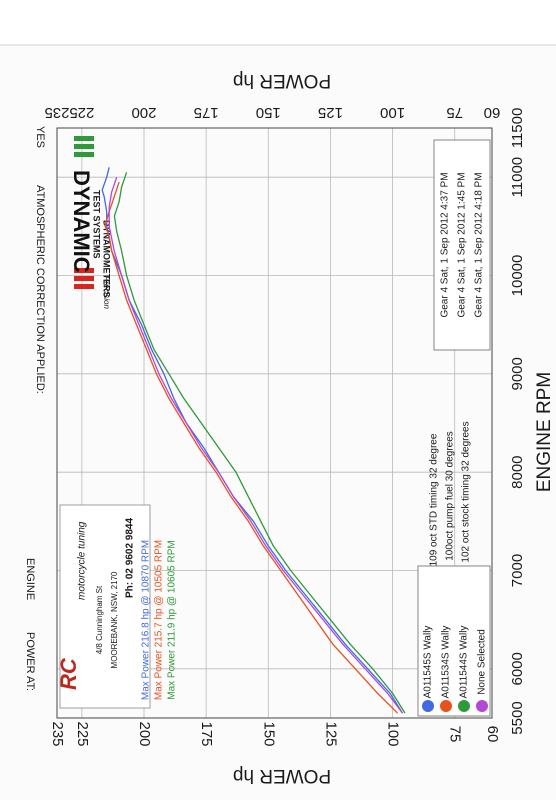  I want to click on rpm-tick: 10000, so click(517, 276).